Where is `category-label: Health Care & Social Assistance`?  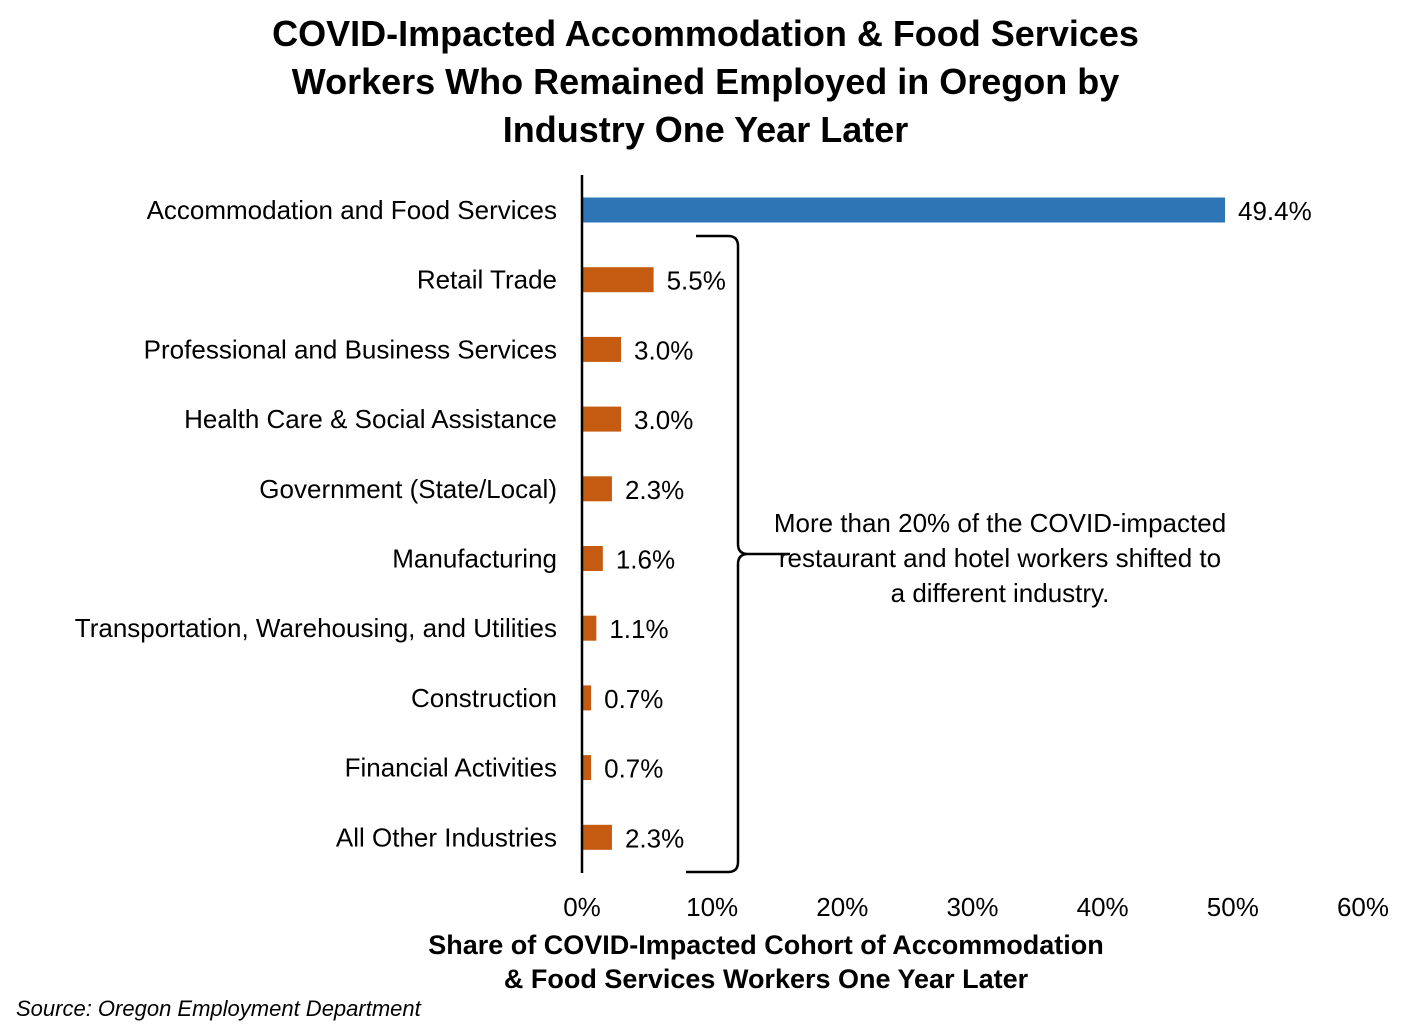
category-label: Health Care & Social Assistance is located at coordinates (370, 419).